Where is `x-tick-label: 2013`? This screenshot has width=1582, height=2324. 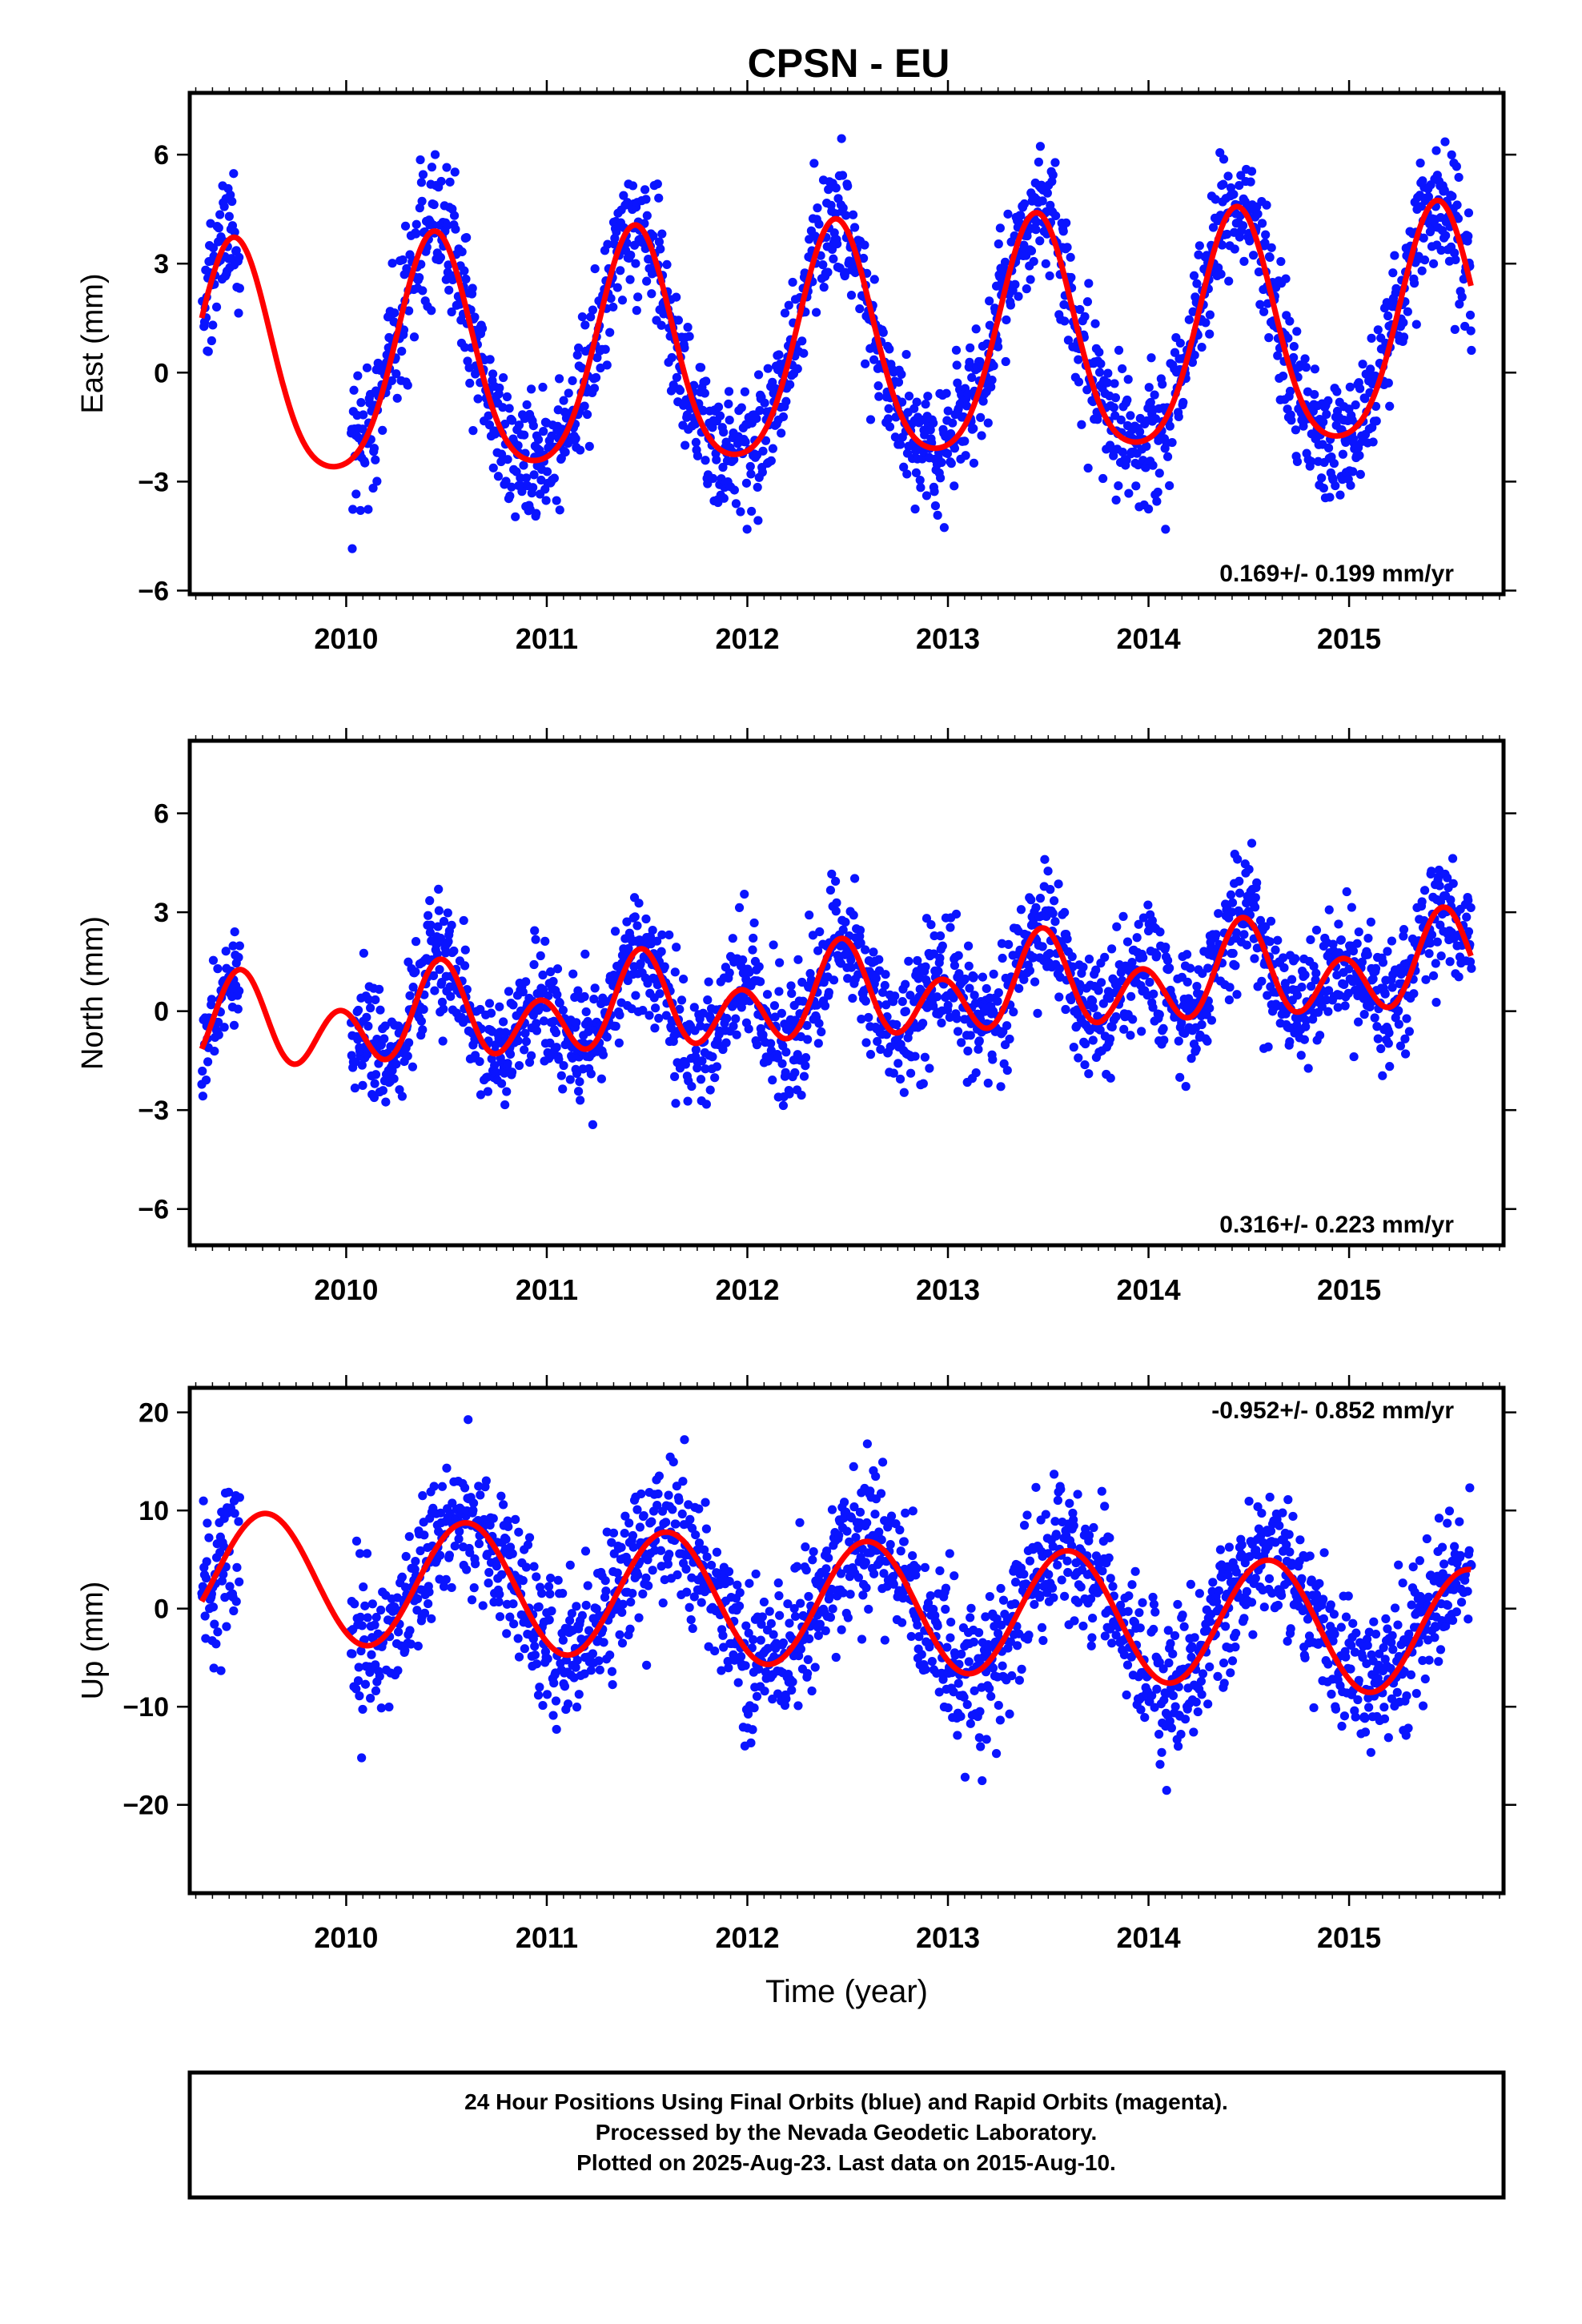 x-tick-label: 2013 is located at coordinates (948, 638).